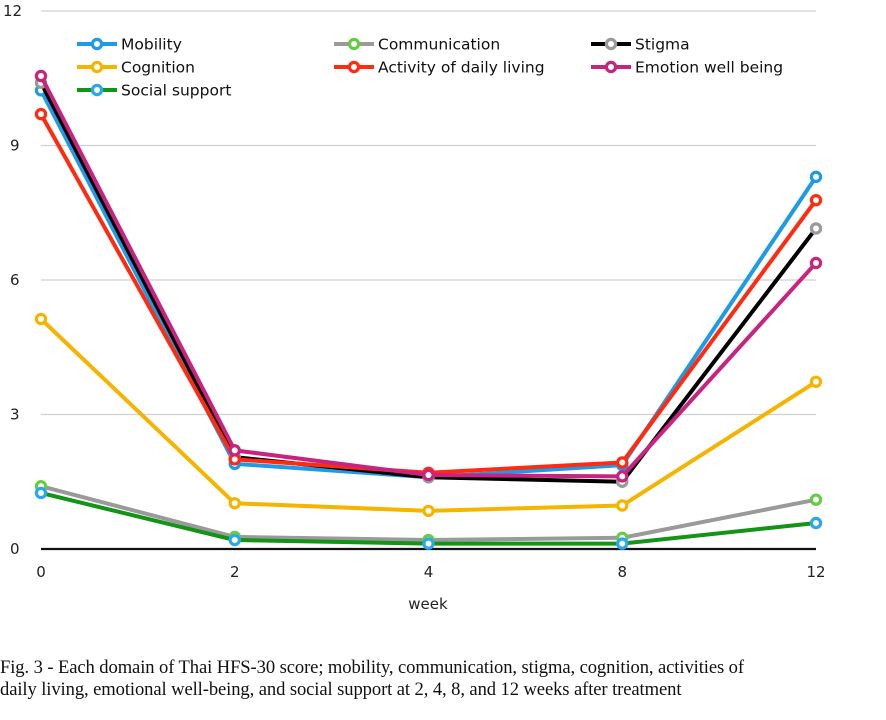 The width and height of the screenshot is (886, 720). I want to click on legend-item-cognition: Cognition, so click(136, 68).